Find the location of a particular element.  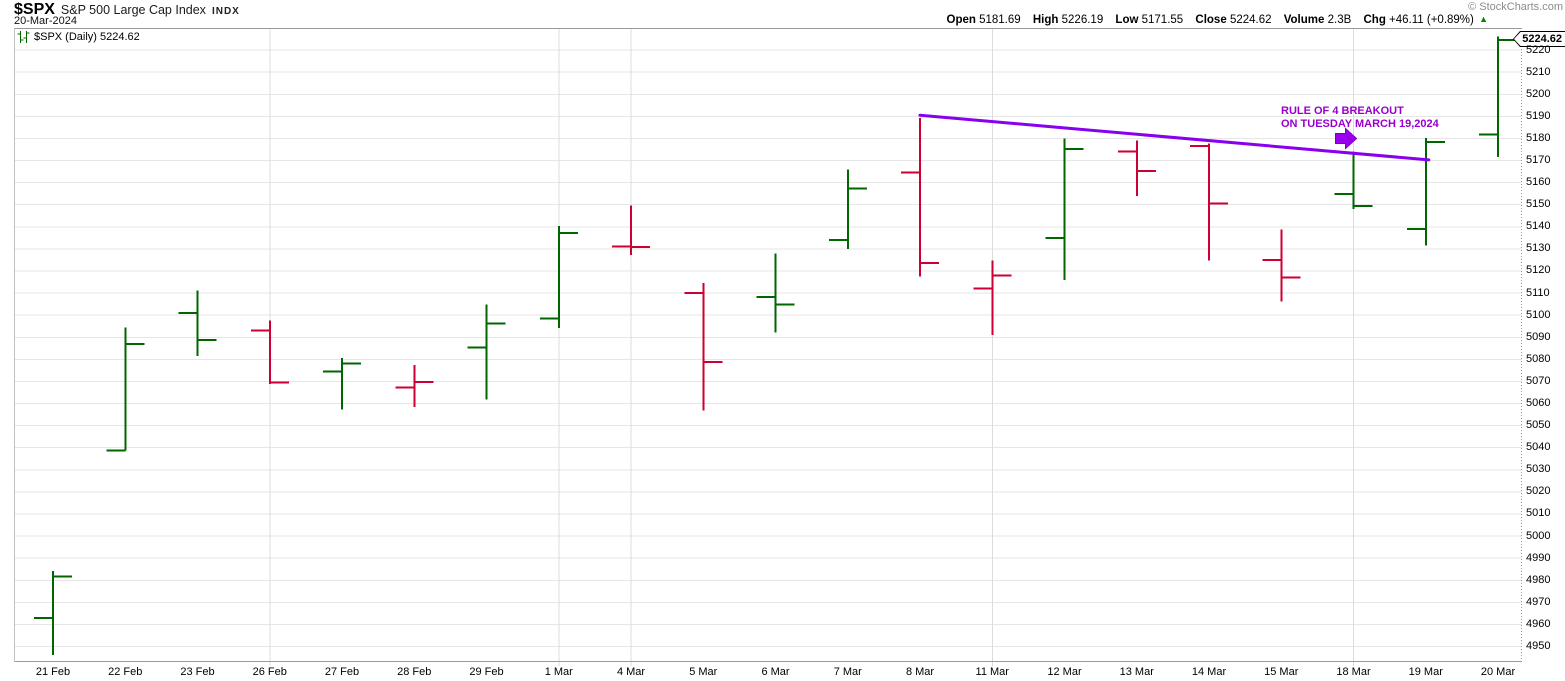

y-axis-label: 4990 is located at coordinates (1538, 557).